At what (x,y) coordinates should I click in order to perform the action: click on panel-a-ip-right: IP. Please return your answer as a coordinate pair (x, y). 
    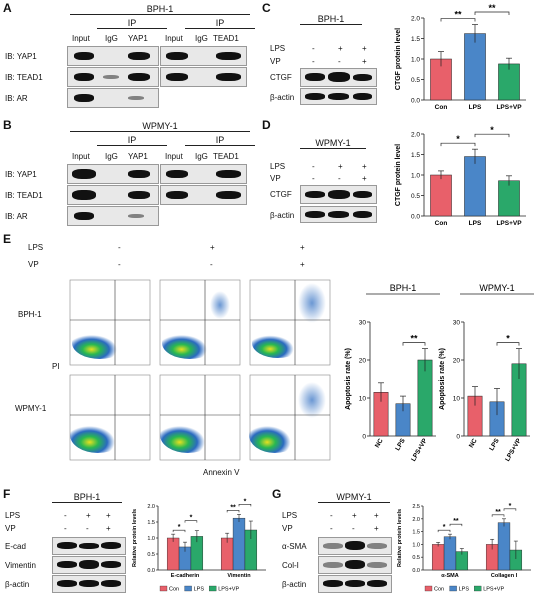
    Looking at the image, I should click on (220, 23).